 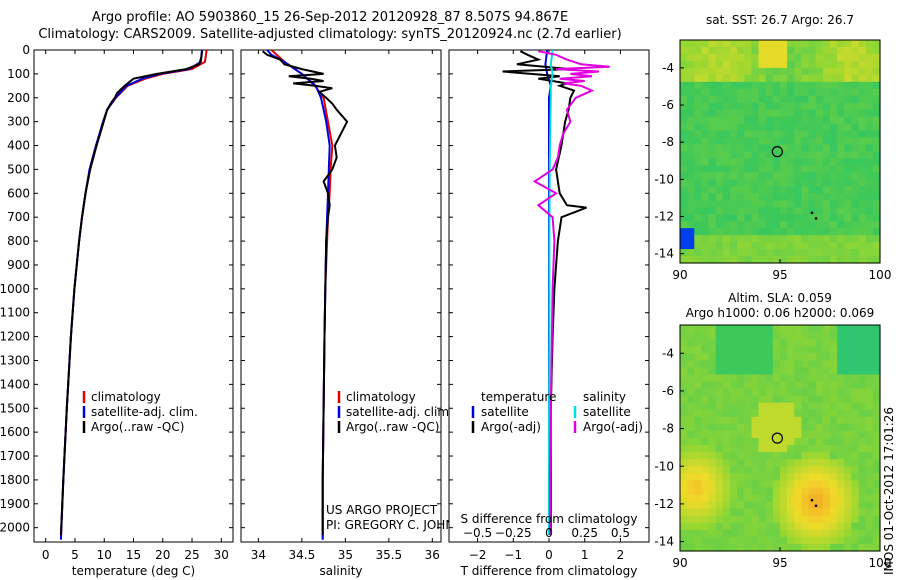 What do you see at coordinates (191, 555) in the screenshot?
I see `x-tick-label: 25` at bounding box center [191, 555].